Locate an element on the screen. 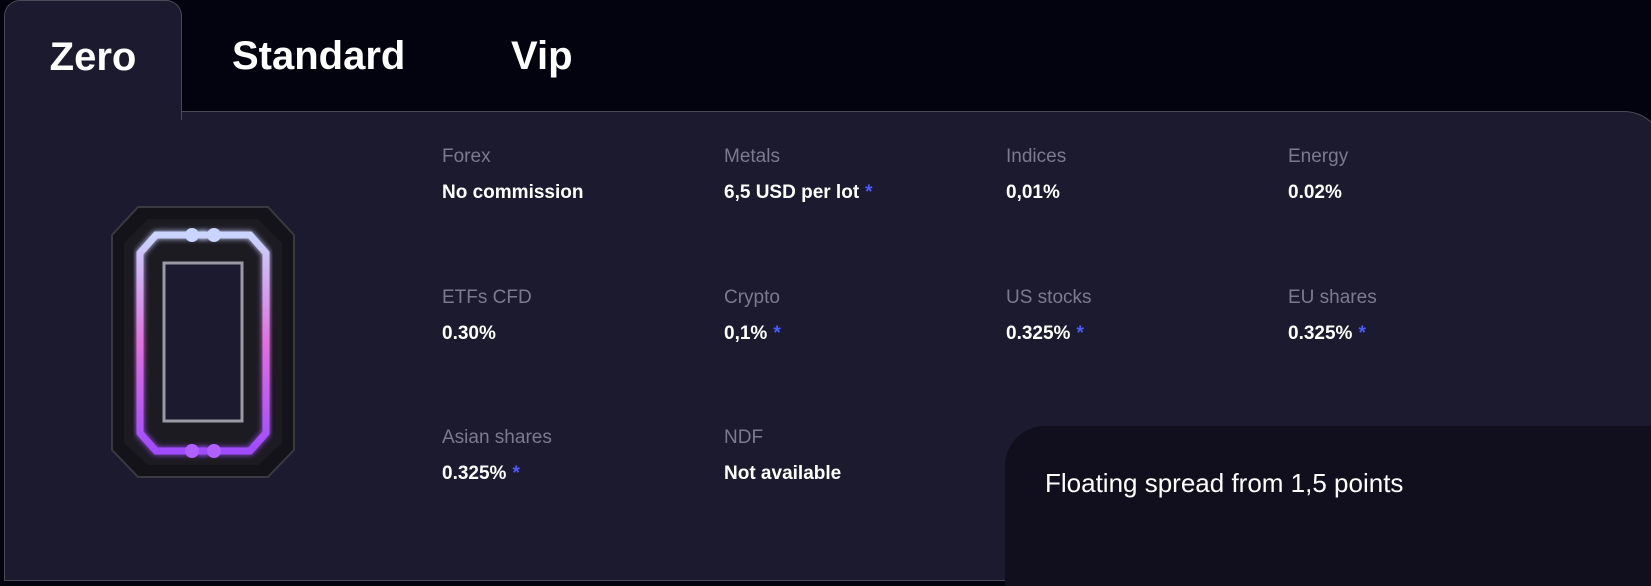  value-text: 0.30% is located at coordinates (469, 333).